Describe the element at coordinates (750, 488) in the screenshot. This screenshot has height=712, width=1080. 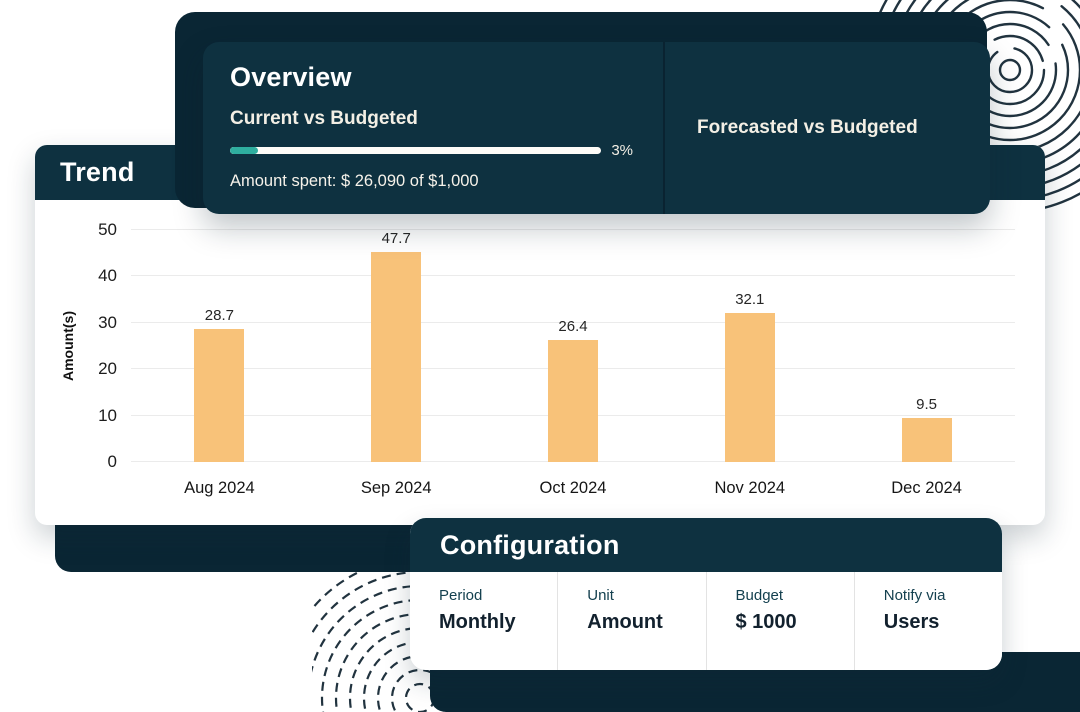
I see `x-tick-label: Nov 2024` at that location.